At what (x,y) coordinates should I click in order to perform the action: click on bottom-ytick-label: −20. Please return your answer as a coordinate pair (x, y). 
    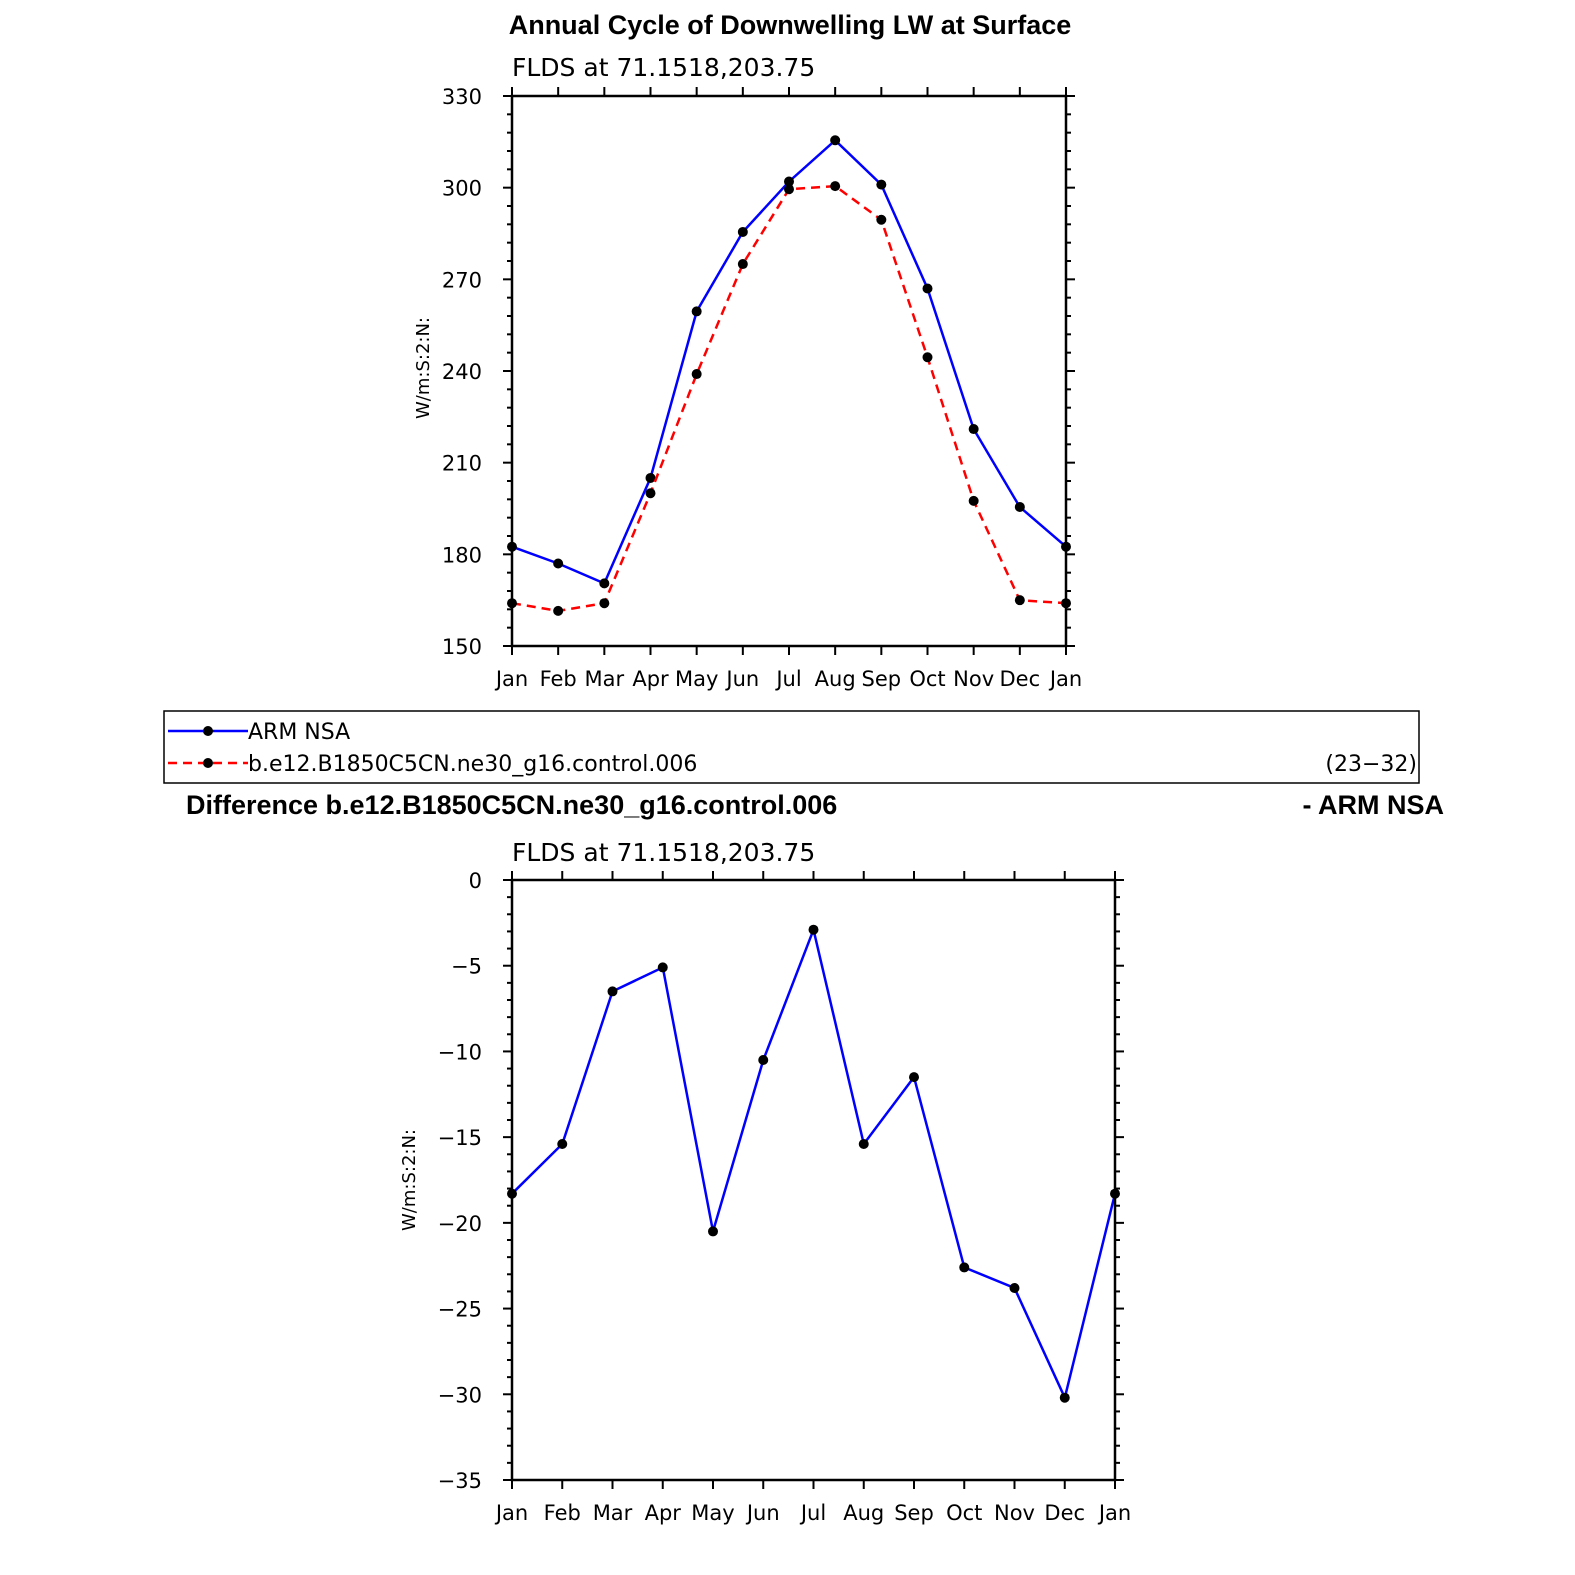
    Looking at the image, I should click on (460, 1224).